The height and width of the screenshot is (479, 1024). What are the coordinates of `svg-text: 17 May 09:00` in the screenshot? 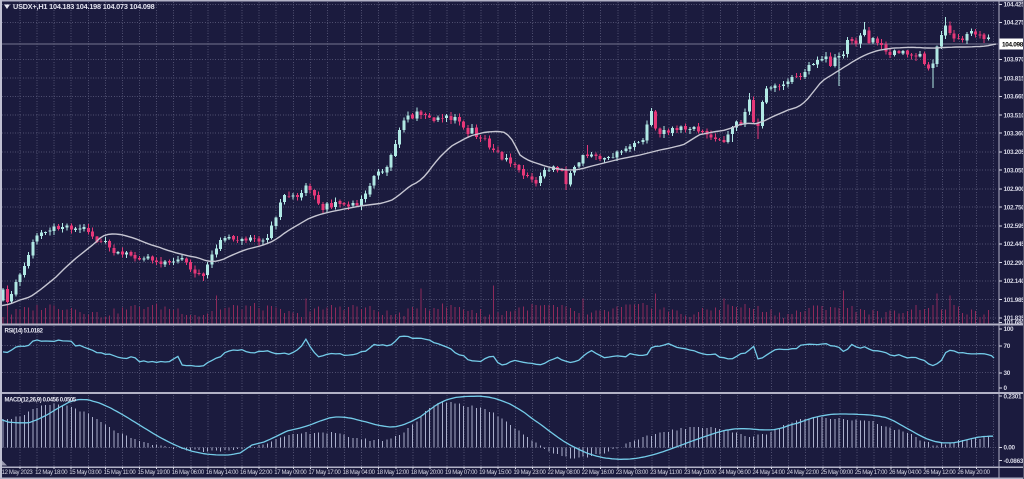 It's located at (290, 473).